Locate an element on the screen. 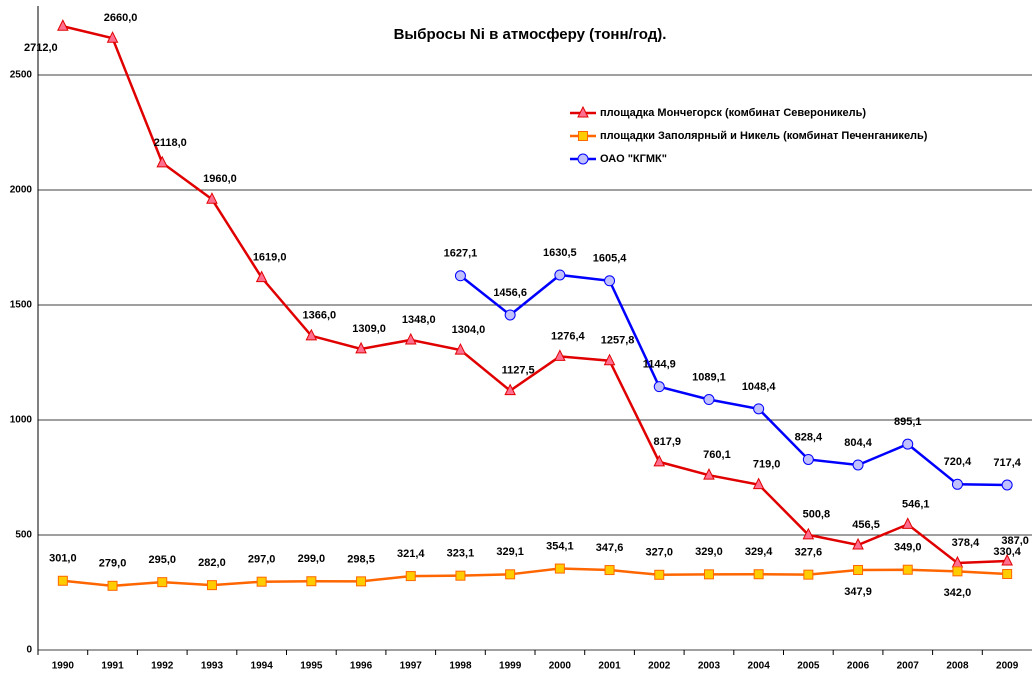 The height and width of the screenshot is (673, 1035). data-label: 1627,1 is located at coordinates (461, 254).